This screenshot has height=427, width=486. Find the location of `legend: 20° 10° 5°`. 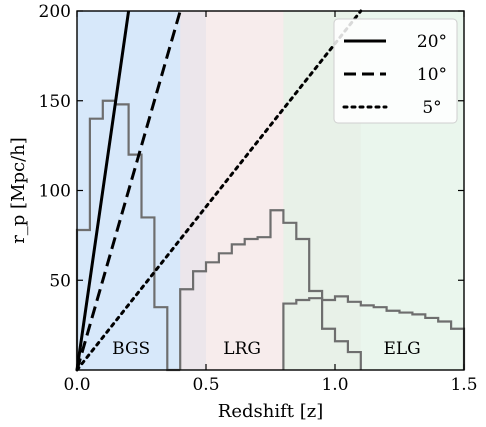

legend: 20° 10° 5° is located at coordinates (395, 71).